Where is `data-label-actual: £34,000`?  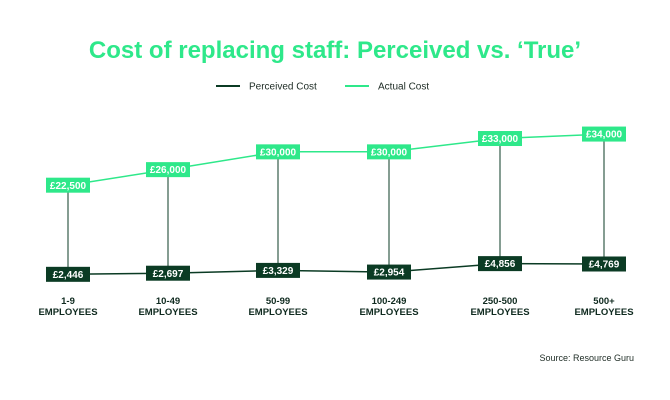 data-label-actual: £34,000 is located at coordinates (604, 135).